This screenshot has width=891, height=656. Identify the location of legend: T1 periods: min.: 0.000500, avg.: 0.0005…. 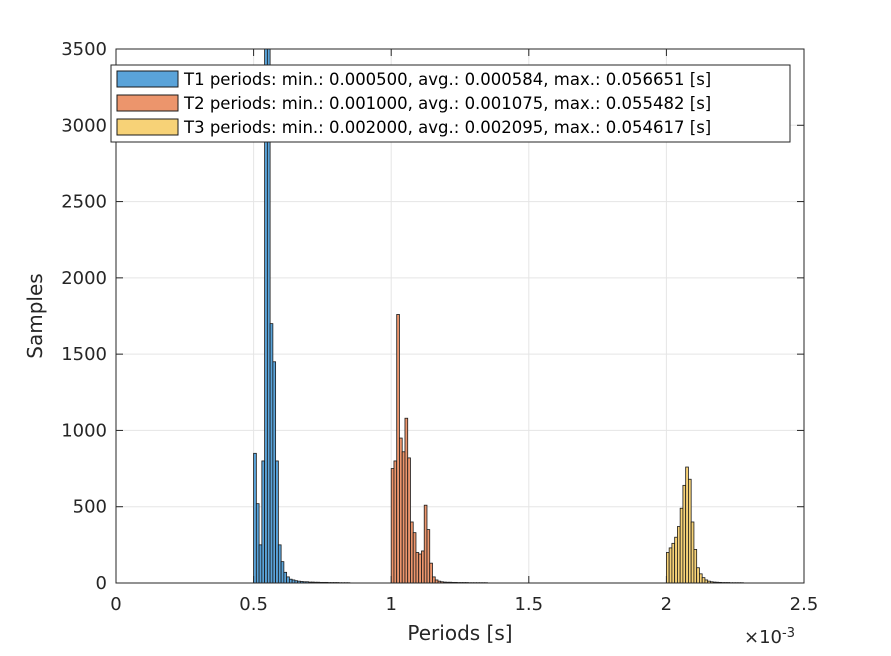
(450, 103).